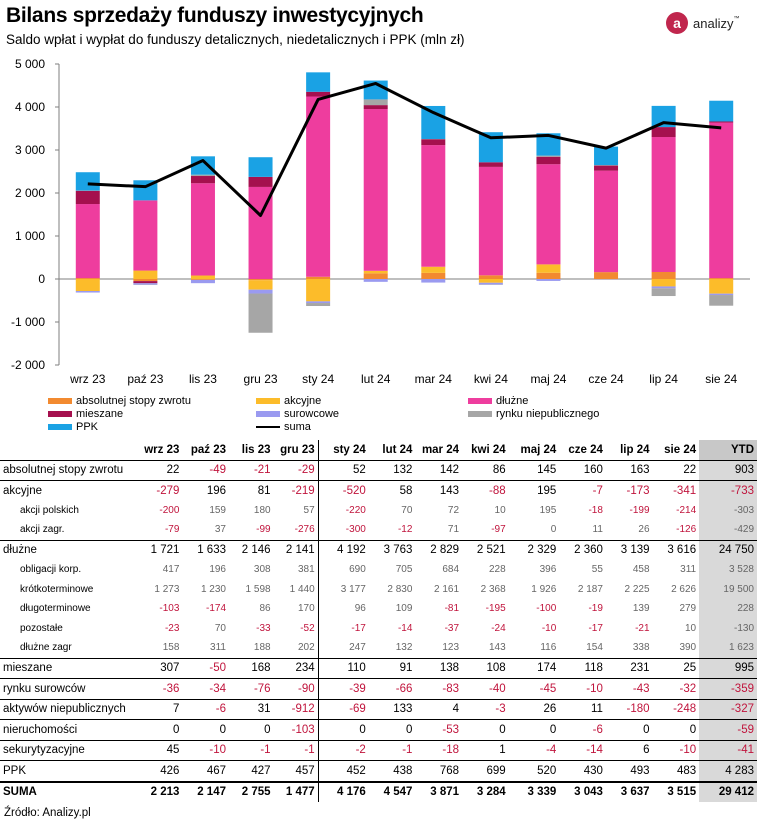  I want to click on legend-label: surowcowe, so click(312, 414).